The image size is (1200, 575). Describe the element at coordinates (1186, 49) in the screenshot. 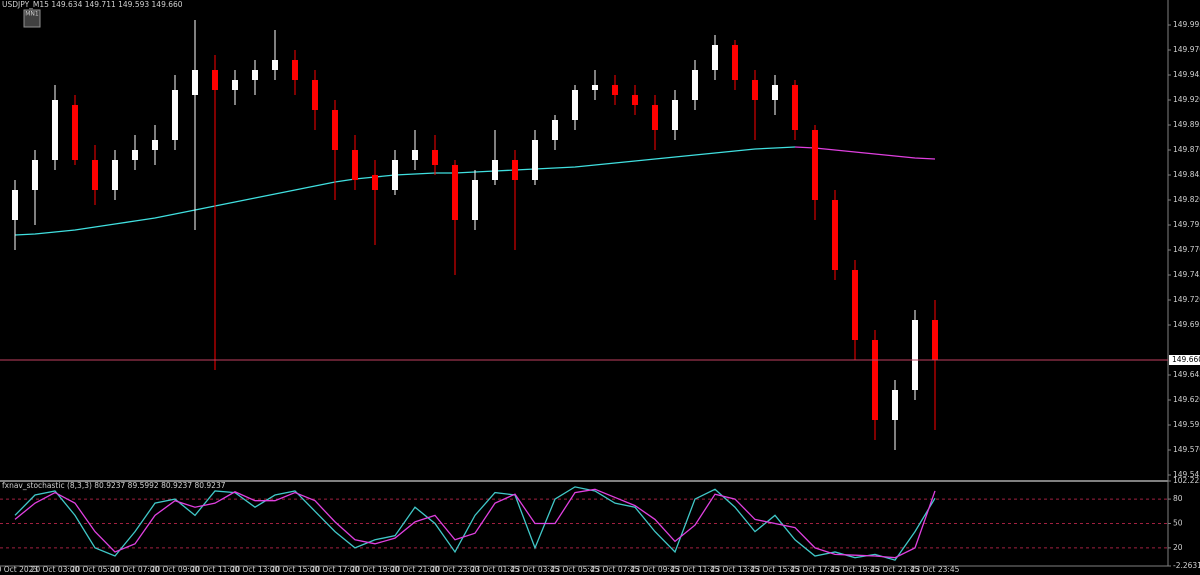

I see `y-tick-label: 149.970` at that location.